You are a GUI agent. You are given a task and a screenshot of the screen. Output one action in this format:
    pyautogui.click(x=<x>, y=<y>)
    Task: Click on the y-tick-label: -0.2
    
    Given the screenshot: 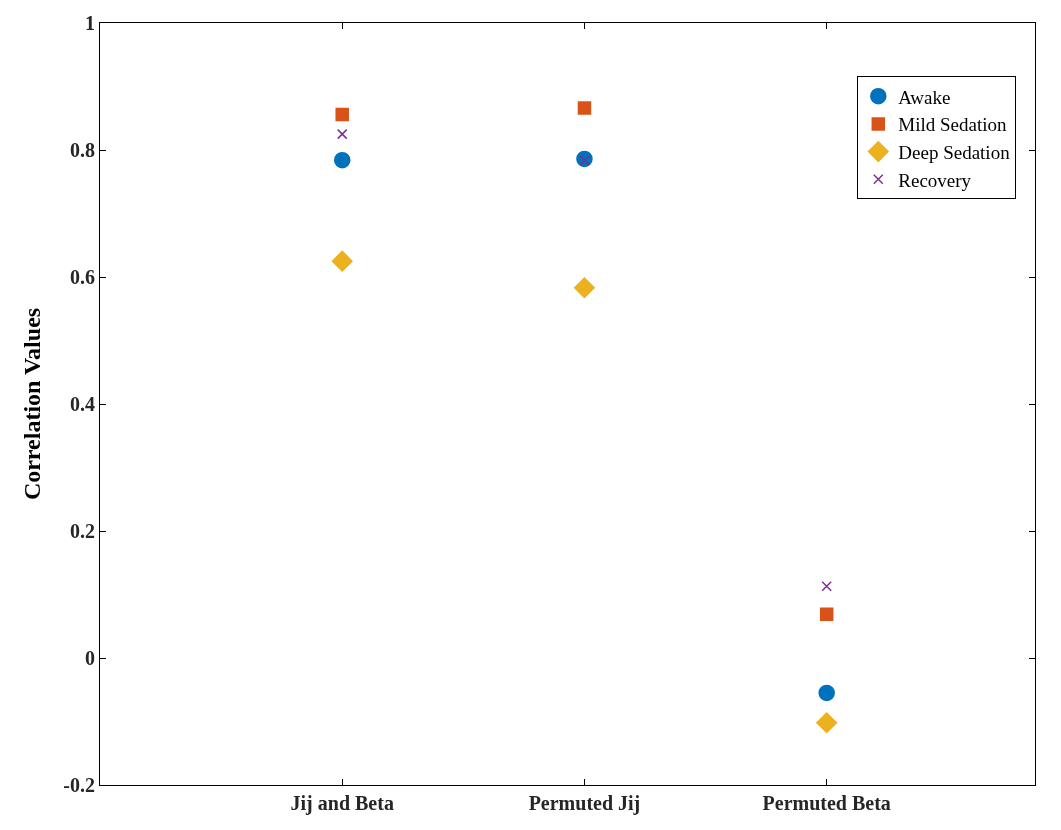 What is the action you would take?
    pyautogui.click(x=79, y=785)
    